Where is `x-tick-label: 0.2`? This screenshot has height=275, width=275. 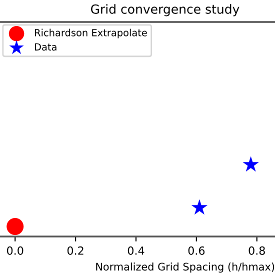 x-tick-label: 0.2 is located at coordinates (75, 250).